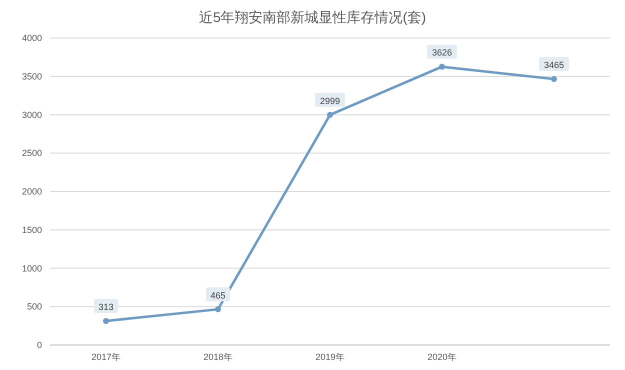 Image resolution: width=625 pixels, height=370 pixels. I want to click on data-label: 2999, so click(330, 101).